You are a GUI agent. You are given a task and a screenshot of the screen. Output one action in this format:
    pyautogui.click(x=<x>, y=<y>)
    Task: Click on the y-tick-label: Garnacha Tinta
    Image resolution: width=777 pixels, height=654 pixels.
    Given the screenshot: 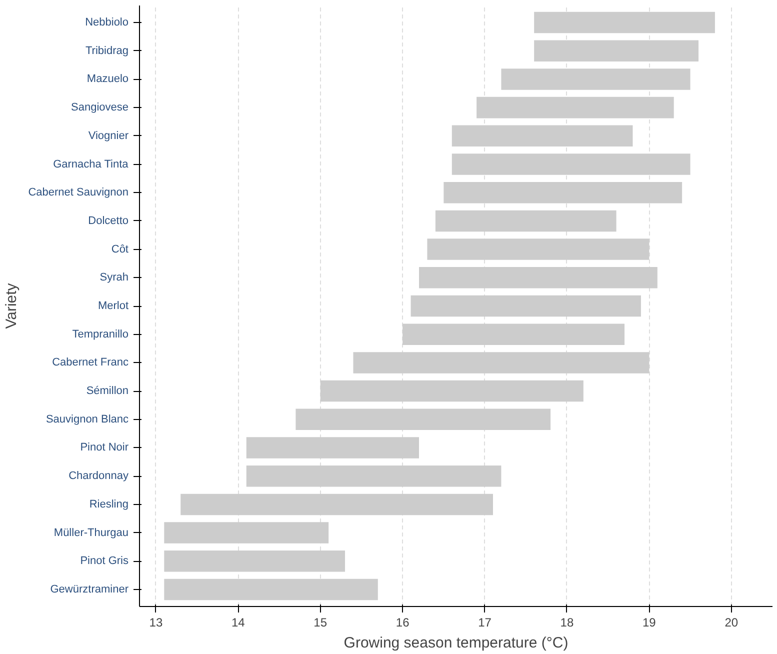 What is the action you would take?
    pyautogui.click(x=91, y=164)
    